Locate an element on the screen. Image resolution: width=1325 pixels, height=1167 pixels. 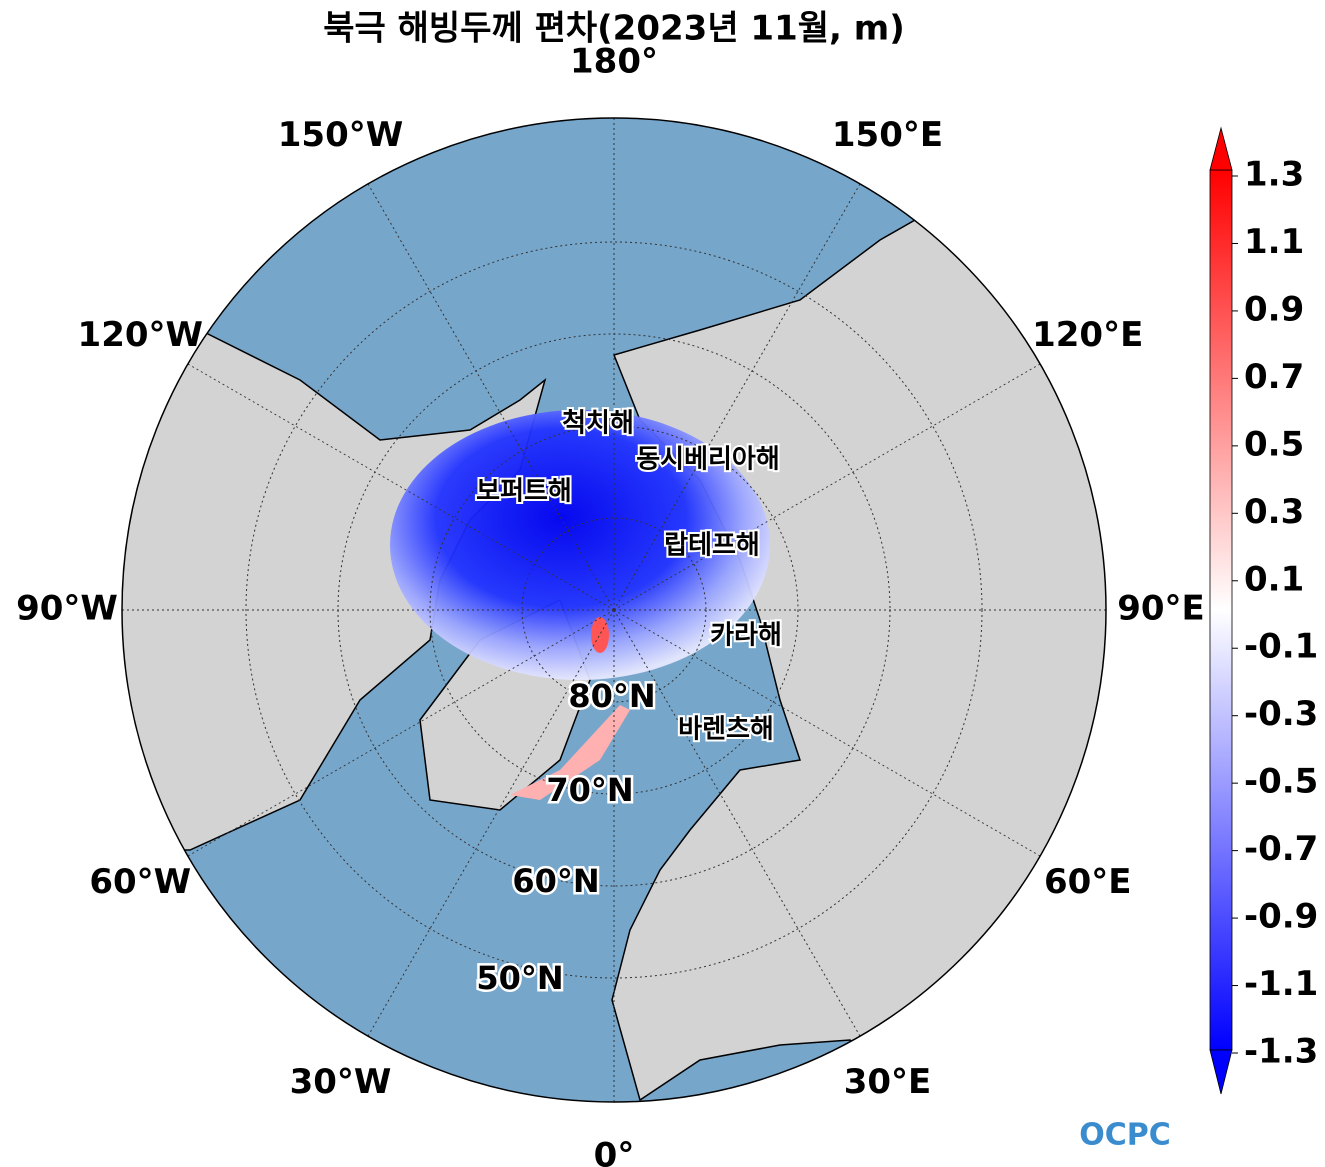
colorbar-tick-label: 0.3 is located at coordinates (1274, 512).